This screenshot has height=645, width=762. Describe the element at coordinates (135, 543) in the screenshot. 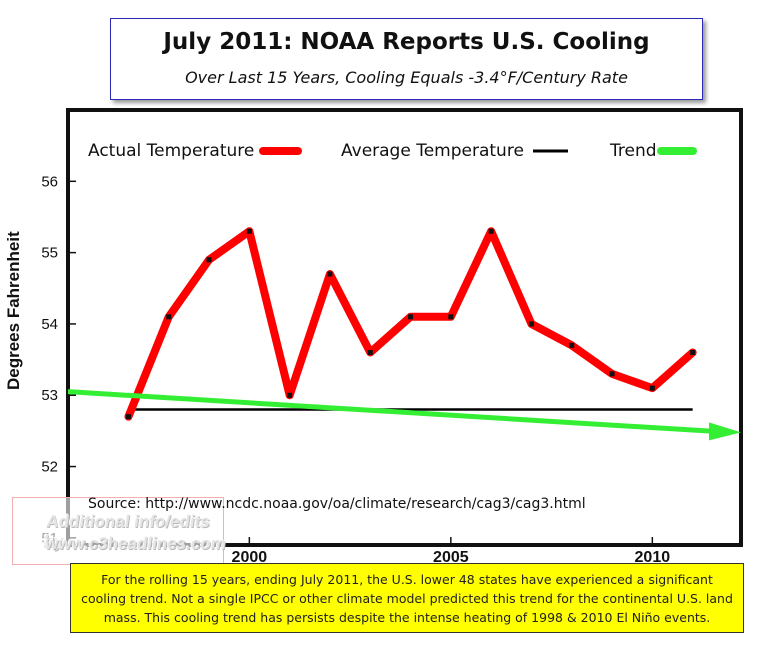

I see `watermark-line-2: www.c3headlines.com` at that location.